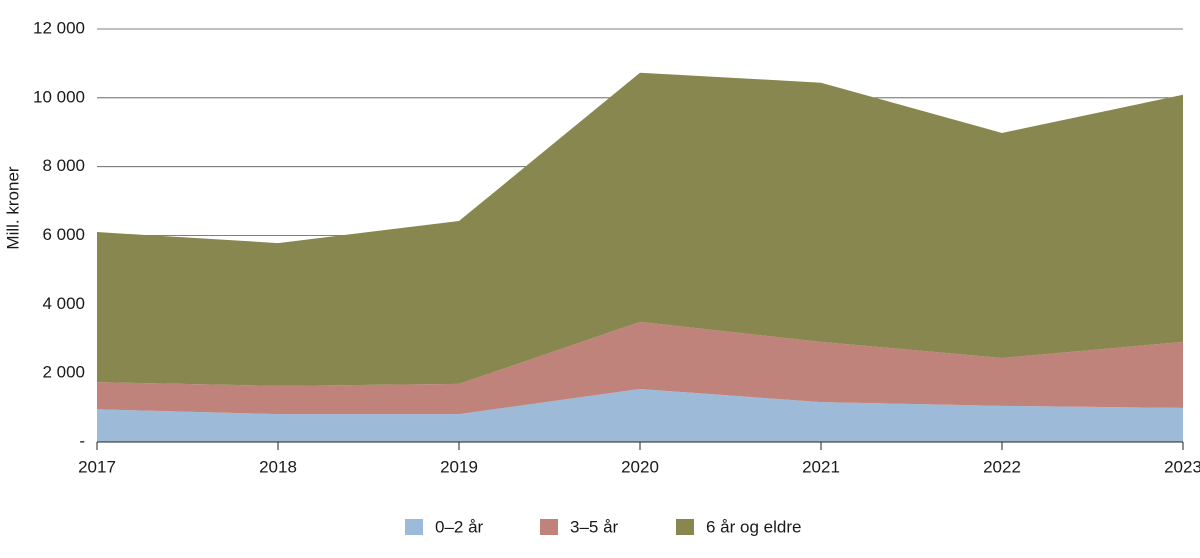  I want to click on legend-label: 3–5 år, so click(594, 526).